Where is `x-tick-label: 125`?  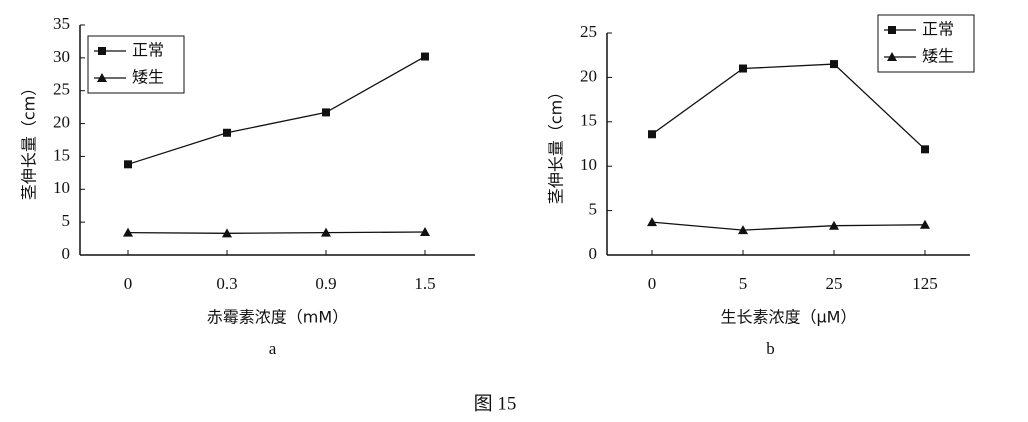 x-tick-label: 125 is located at coordinates (925, 283).